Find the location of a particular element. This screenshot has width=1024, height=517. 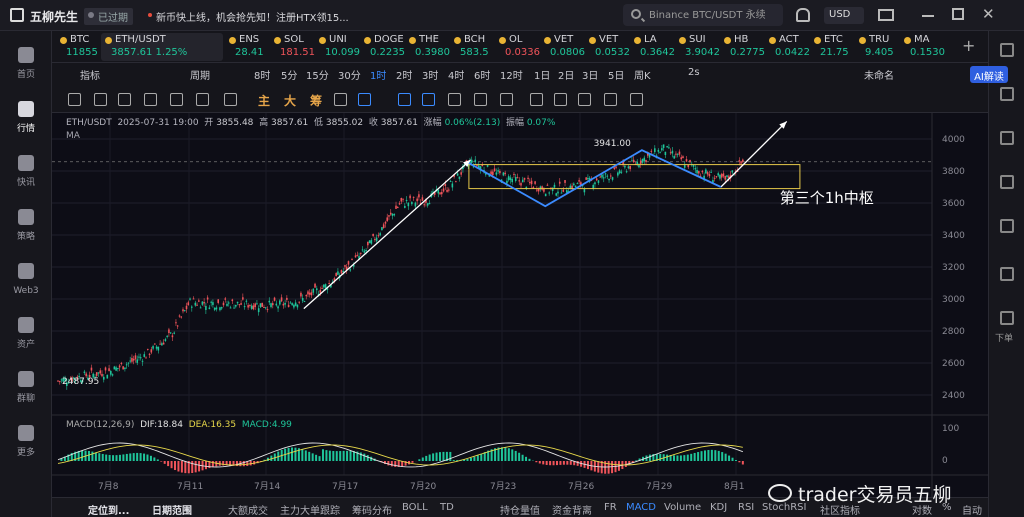

toolbar-item: 6时 is located at coordinates (482, 76).